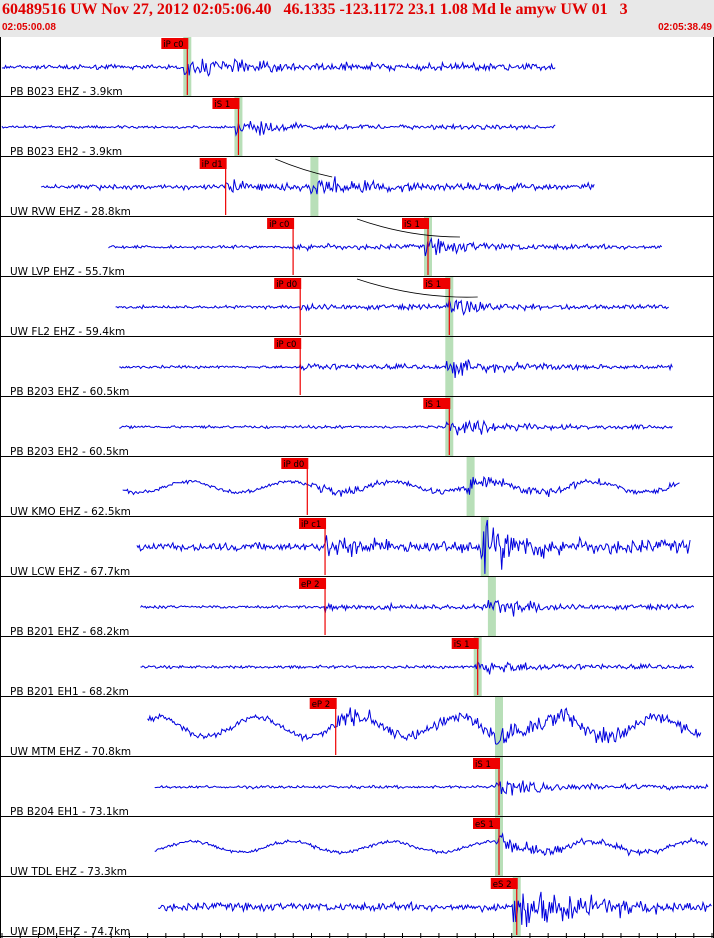 The height and width of the screenshot is (938, 714). I want to click on trace-row: iP d0 iS 1 UW FL2 EHZ - 59.4km, so click(357, 307).